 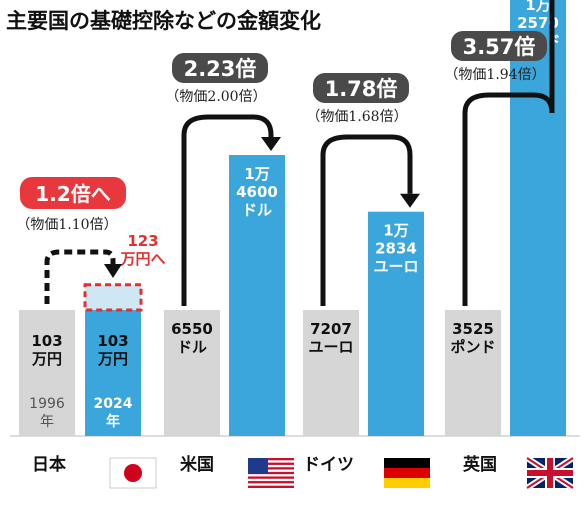 What do you see at coordinates (537, 7) in the screenshot?
I see `uk-new-label-line-1: 1万` at bounding box center [537, 7].